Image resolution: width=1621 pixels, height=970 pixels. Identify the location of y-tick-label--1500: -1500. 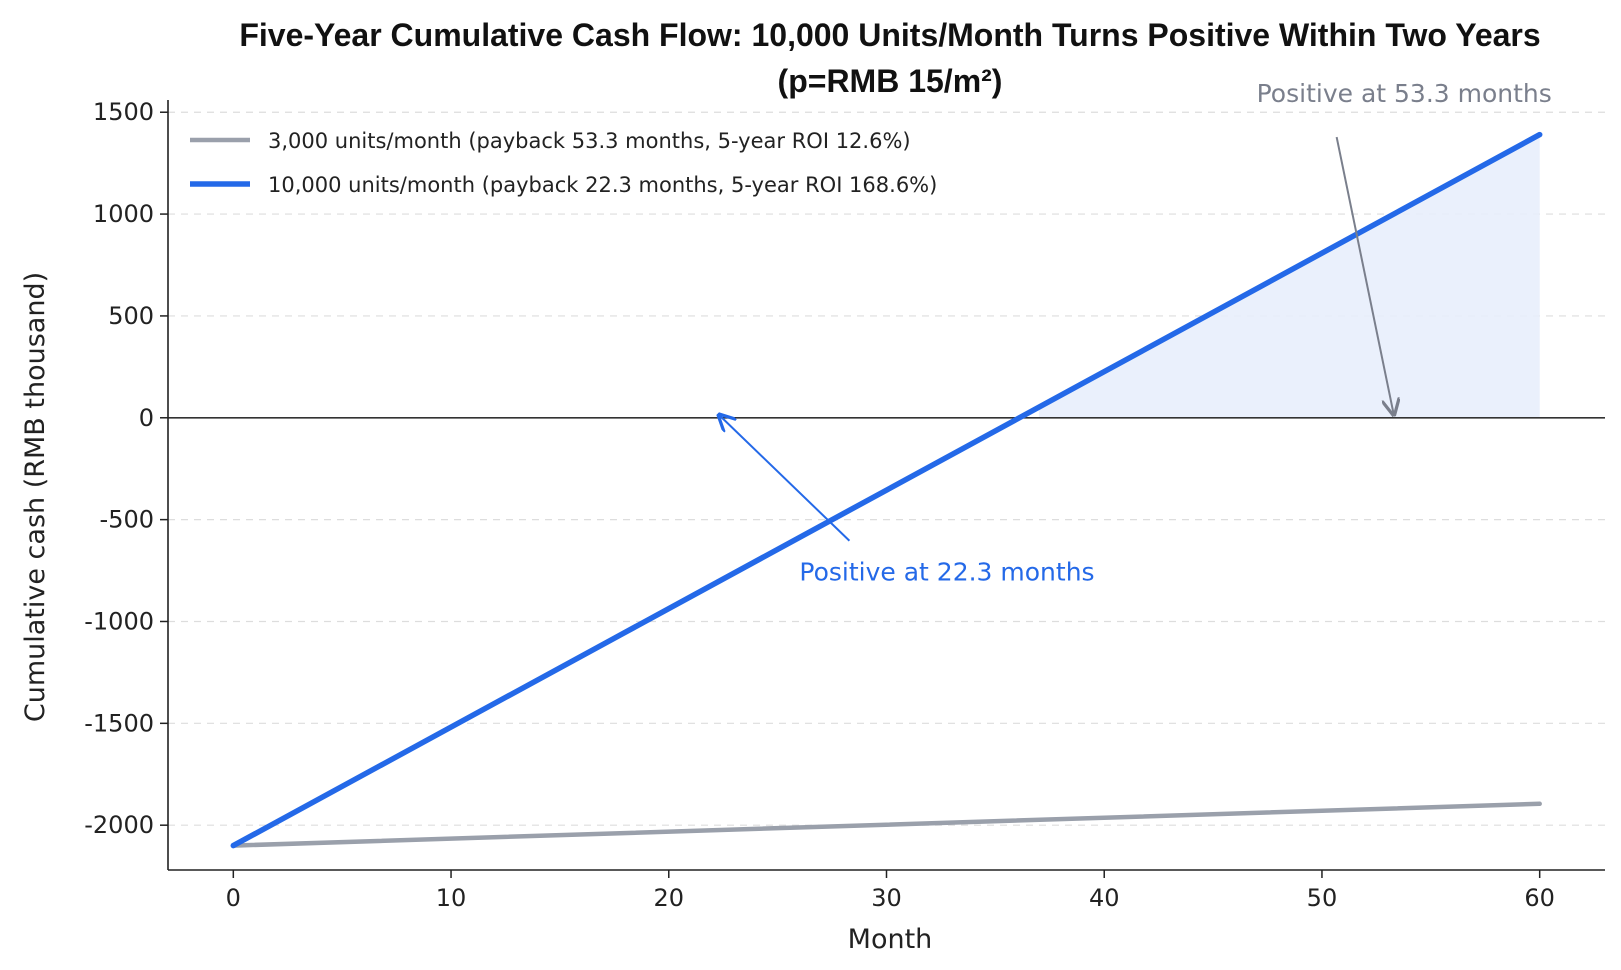
(119, 723).